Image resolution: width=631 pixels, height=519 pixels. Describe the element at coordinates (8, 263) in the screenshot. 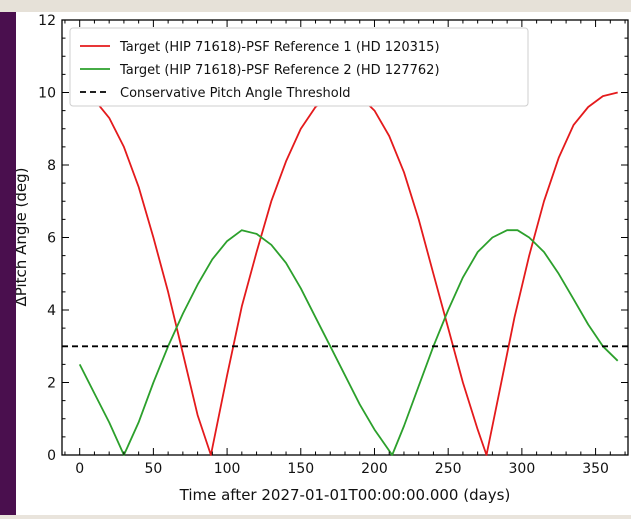

I see `side-panel` at that location.